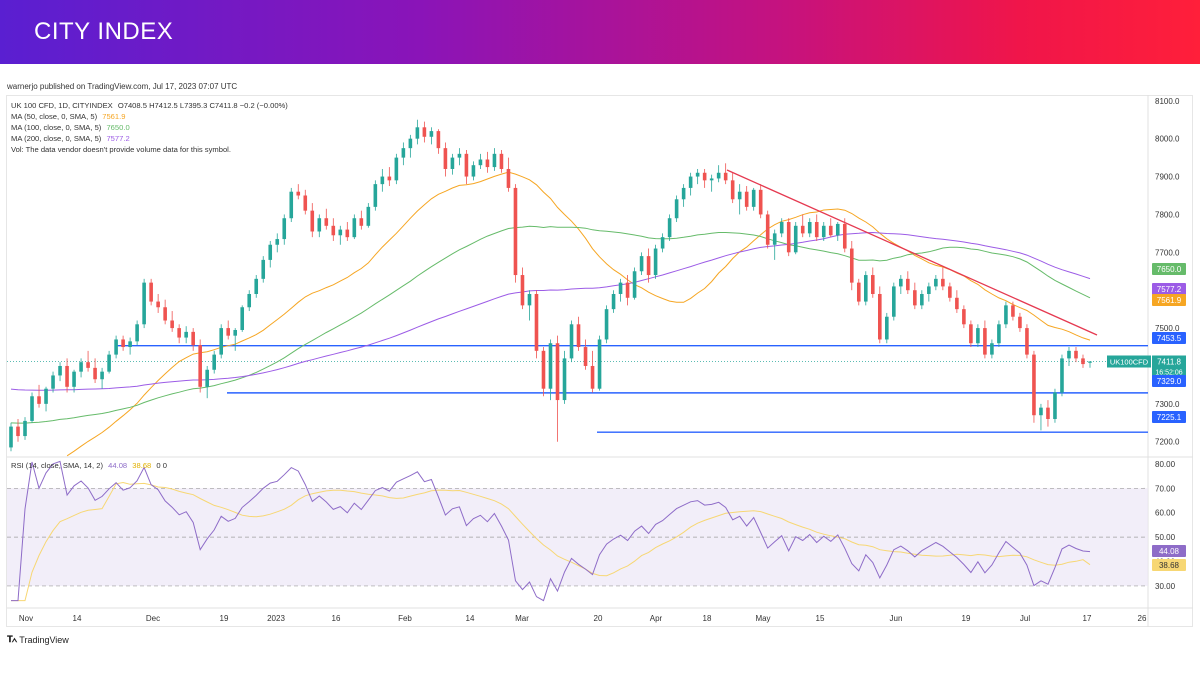 The image size is (1200, 675). Describe the element at coordinates (1165, 488) in the screenshot. I see `rsi-tick-label: 70.00` at that location.